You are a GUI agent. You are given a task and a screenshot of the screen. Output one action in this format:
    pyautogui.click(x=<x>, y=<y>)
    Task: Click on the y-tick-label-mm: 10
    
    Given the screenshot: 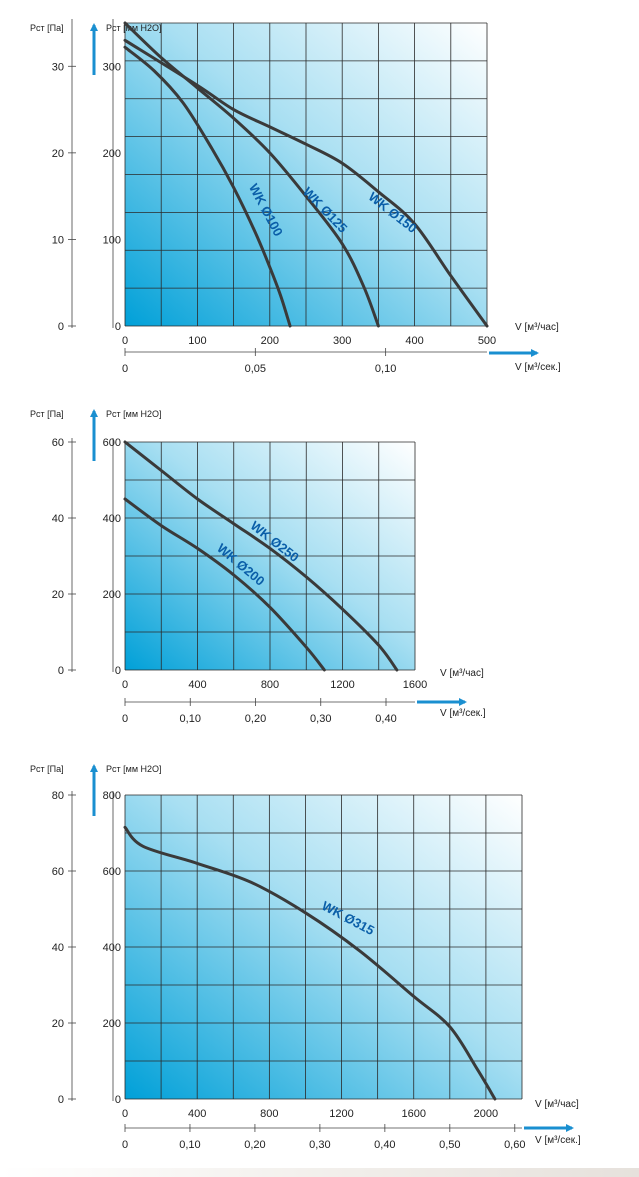 What is the action you would take?
    pyautogui.click(x=58, y=240)
    